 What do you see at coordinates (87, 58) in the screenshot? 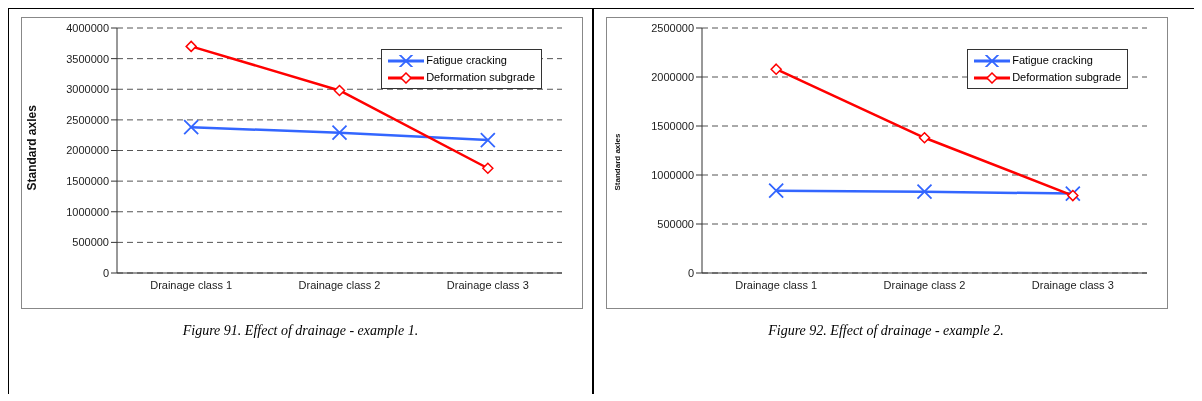
I see `y-tick-label: 3500000` at bounding box center [87, 58].